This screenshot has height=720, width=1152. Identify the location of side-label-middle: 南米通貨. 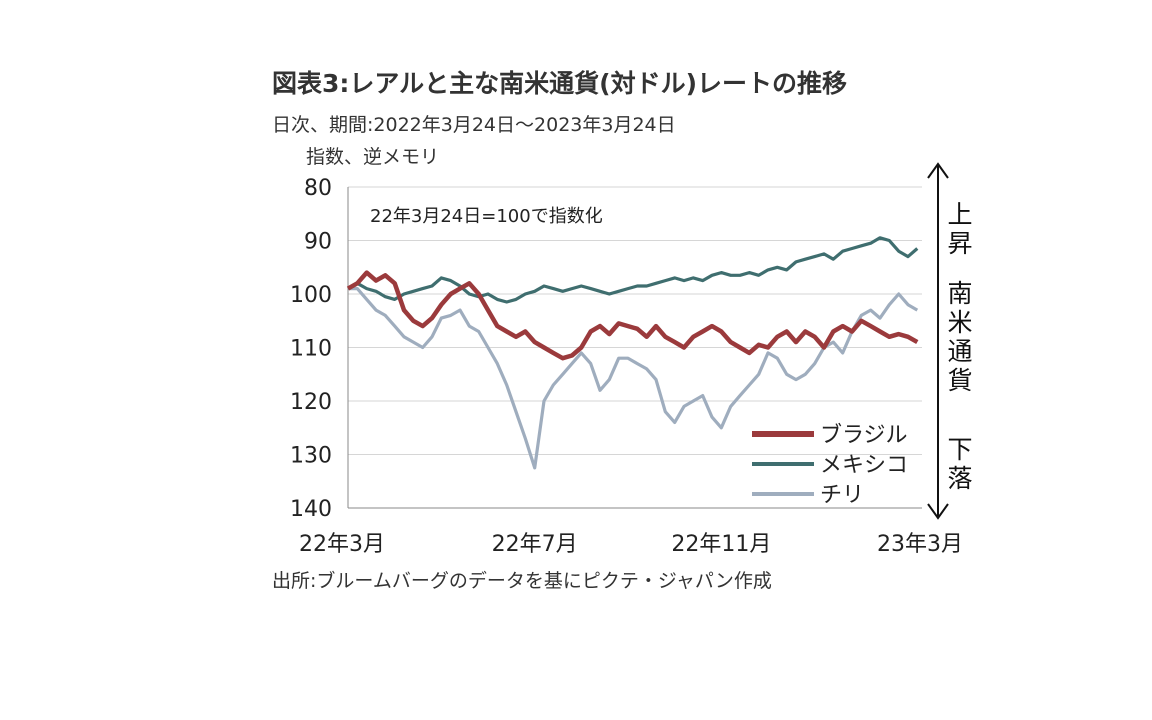
(959, 337).